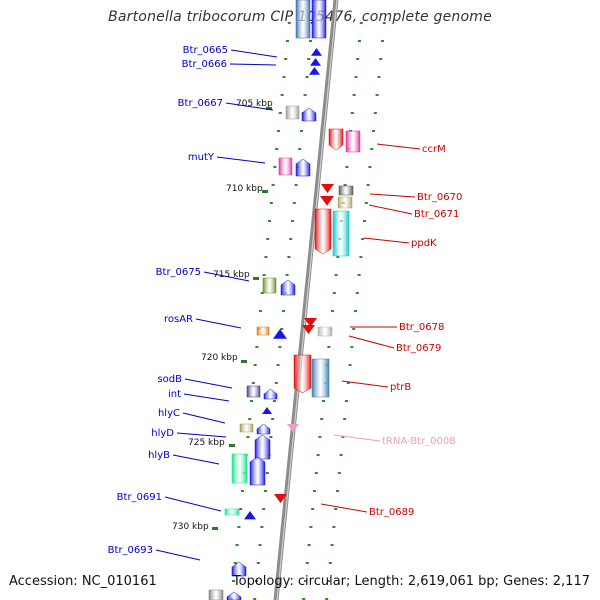  What do you see at coordinates (436, 214) in the screenshot?
I see `gene-label-right: Btr_0671` at bounding box center [436, 214].